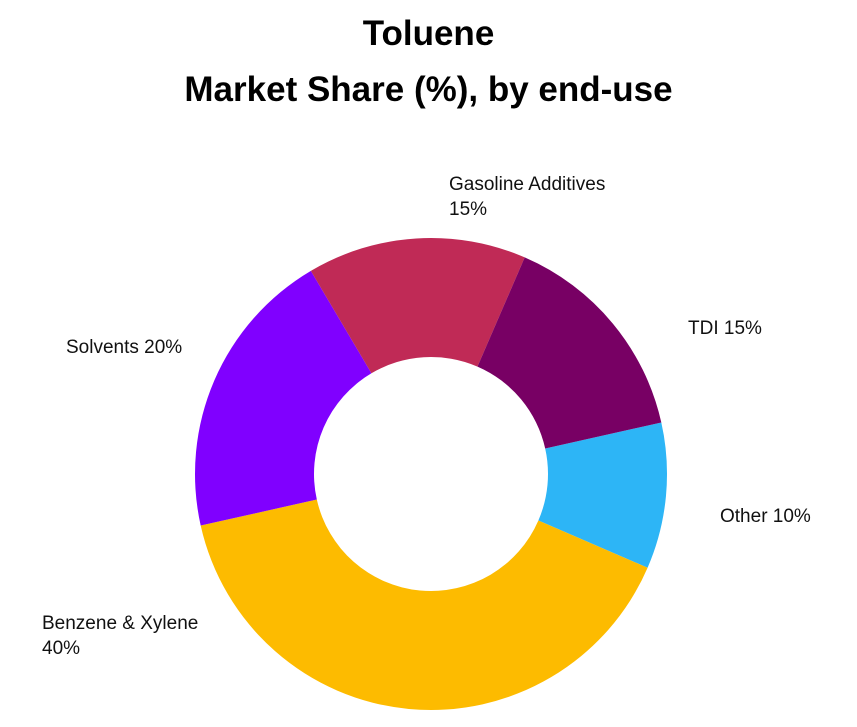 The width and height of the screenshot is (857, 727). What do you see at coordinates (765, 516) in the screenshot?
I see `slice-label-other: Other 10%` at bounding box center [765, 516].